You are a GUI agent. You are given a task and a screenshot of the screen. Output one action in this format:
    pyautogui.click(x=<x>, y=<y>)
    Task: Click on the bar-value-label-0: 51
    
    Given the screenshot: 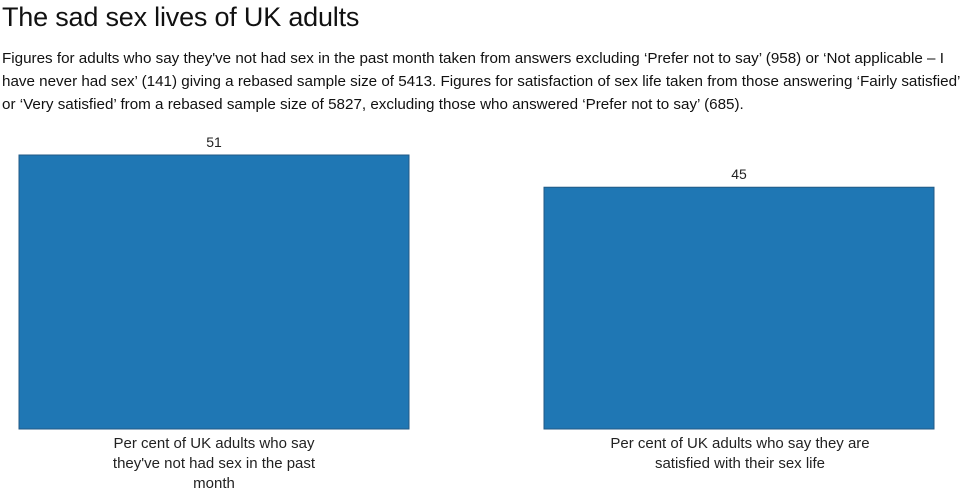 What is the action you would take?
    pyautogui.click(x=214, y=142)
    